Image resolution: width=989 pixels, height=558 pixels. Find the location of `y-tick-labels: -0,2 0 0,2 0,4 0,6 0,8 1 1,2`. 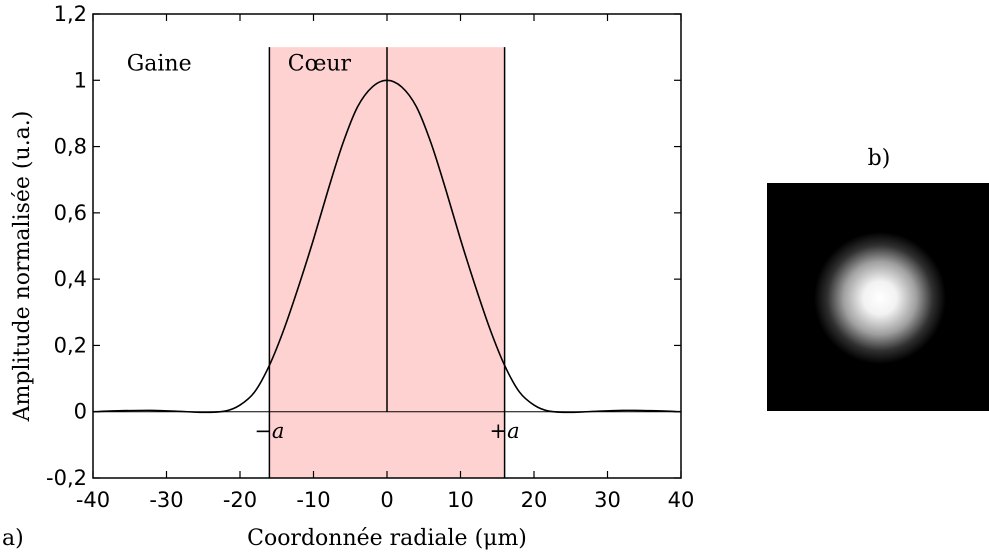

y-tick-labels: -0,2 0 0,2 0,4 0,6 0,8 1 1,2 is located at coordinates (66, 246).